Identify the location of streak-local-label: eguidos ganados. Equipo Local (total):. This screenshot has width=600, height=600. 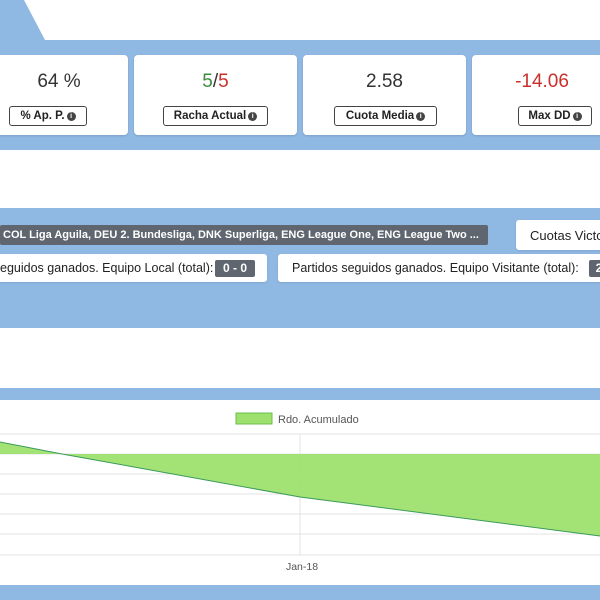
(107, 268).